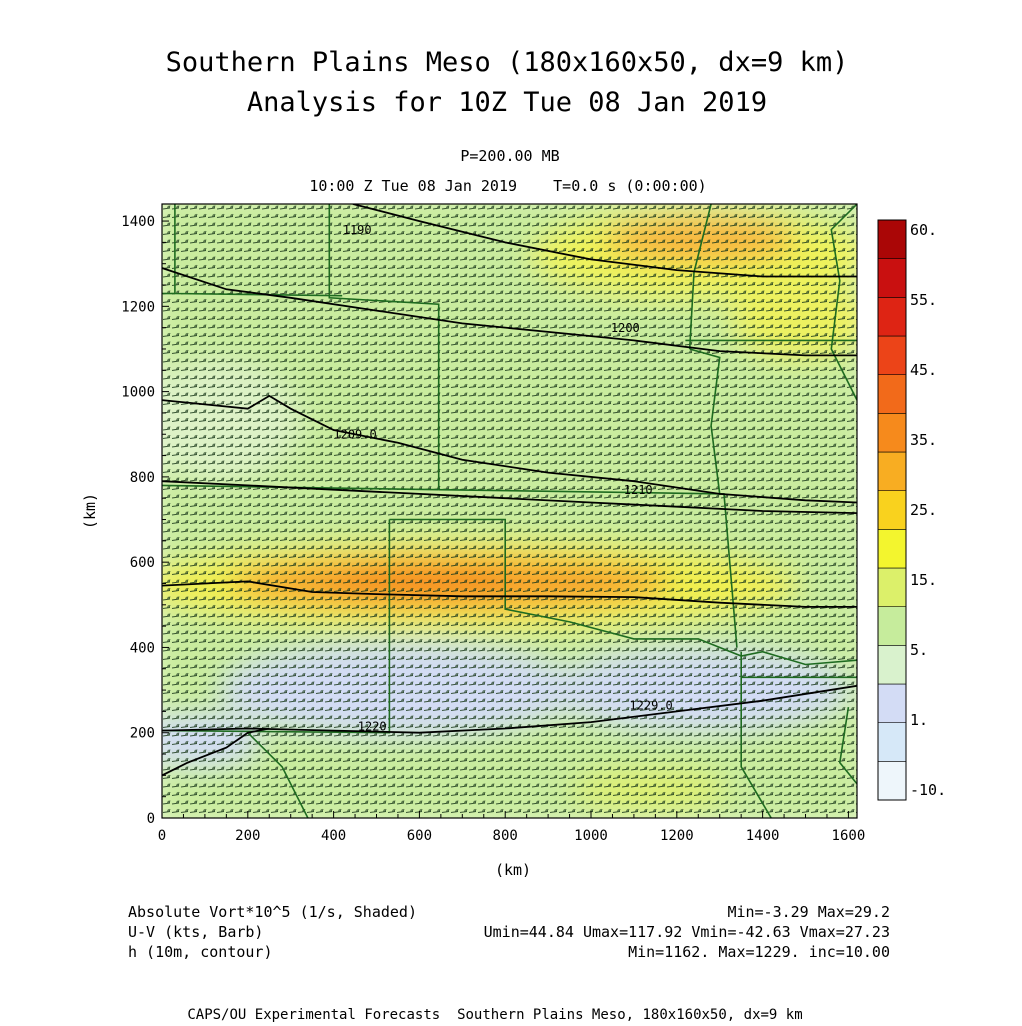  Describe the element at coordinates (849, 836) in the screenshot. I see `x-tick-label: 1600` at that location.